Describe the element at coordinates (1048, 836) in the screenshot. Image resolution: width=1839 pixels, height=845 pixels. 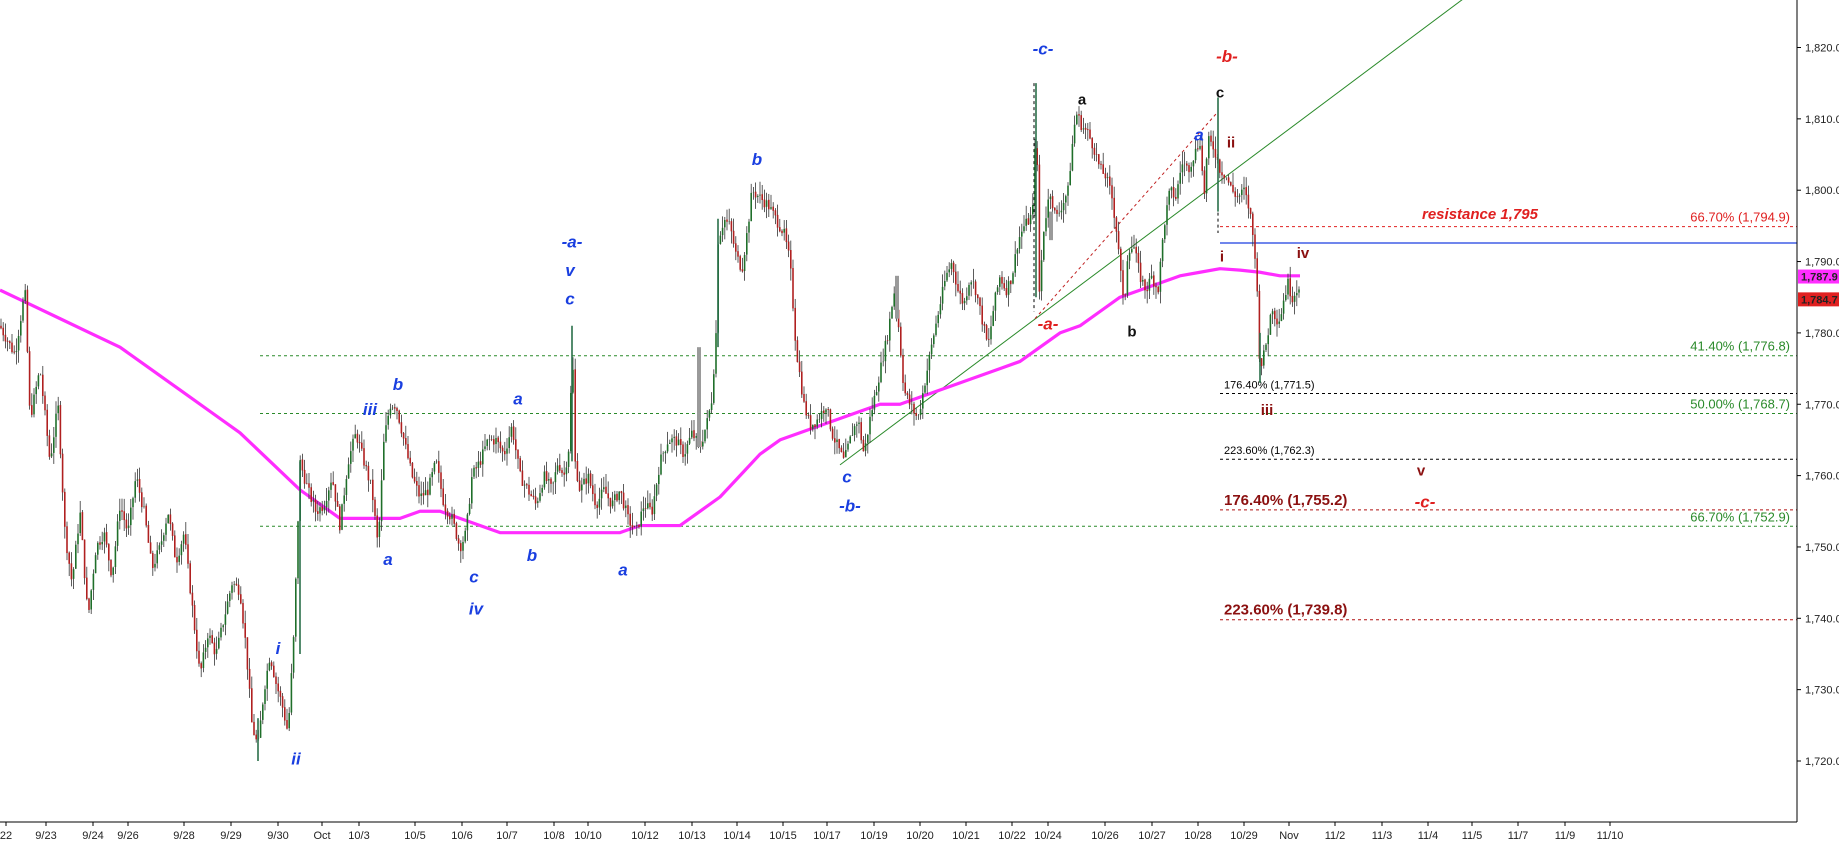
I see `x-tick-label: 10/24` at that location.